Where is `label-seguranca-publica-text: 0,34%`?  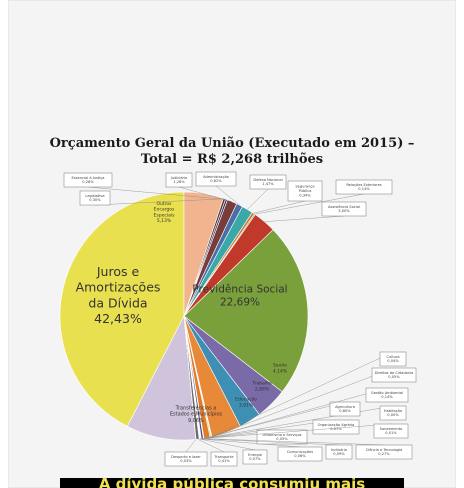 label-seguranca-publica-text: 0,34% is located at coordinates (305, 195).